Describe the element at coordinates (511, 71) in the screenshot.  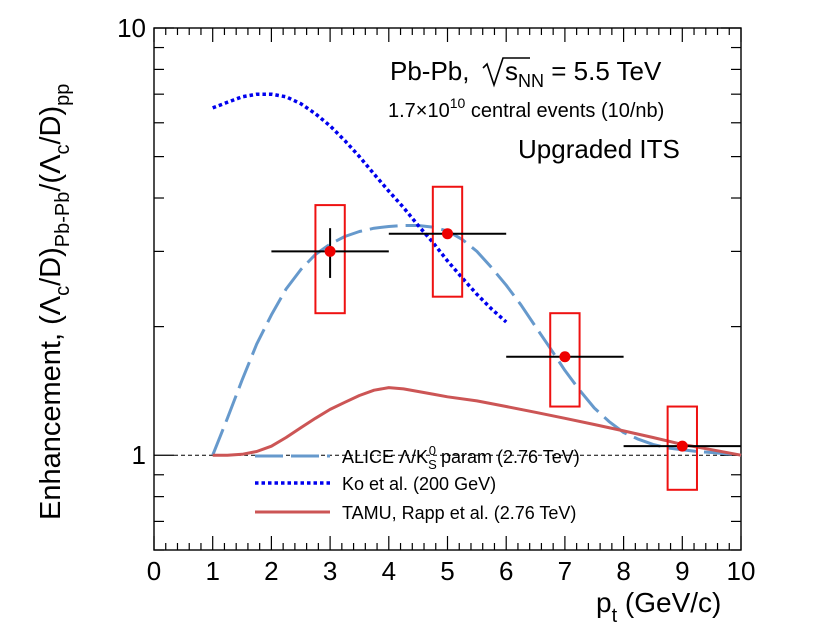
I see `sqrt-s-text: s` at that location.